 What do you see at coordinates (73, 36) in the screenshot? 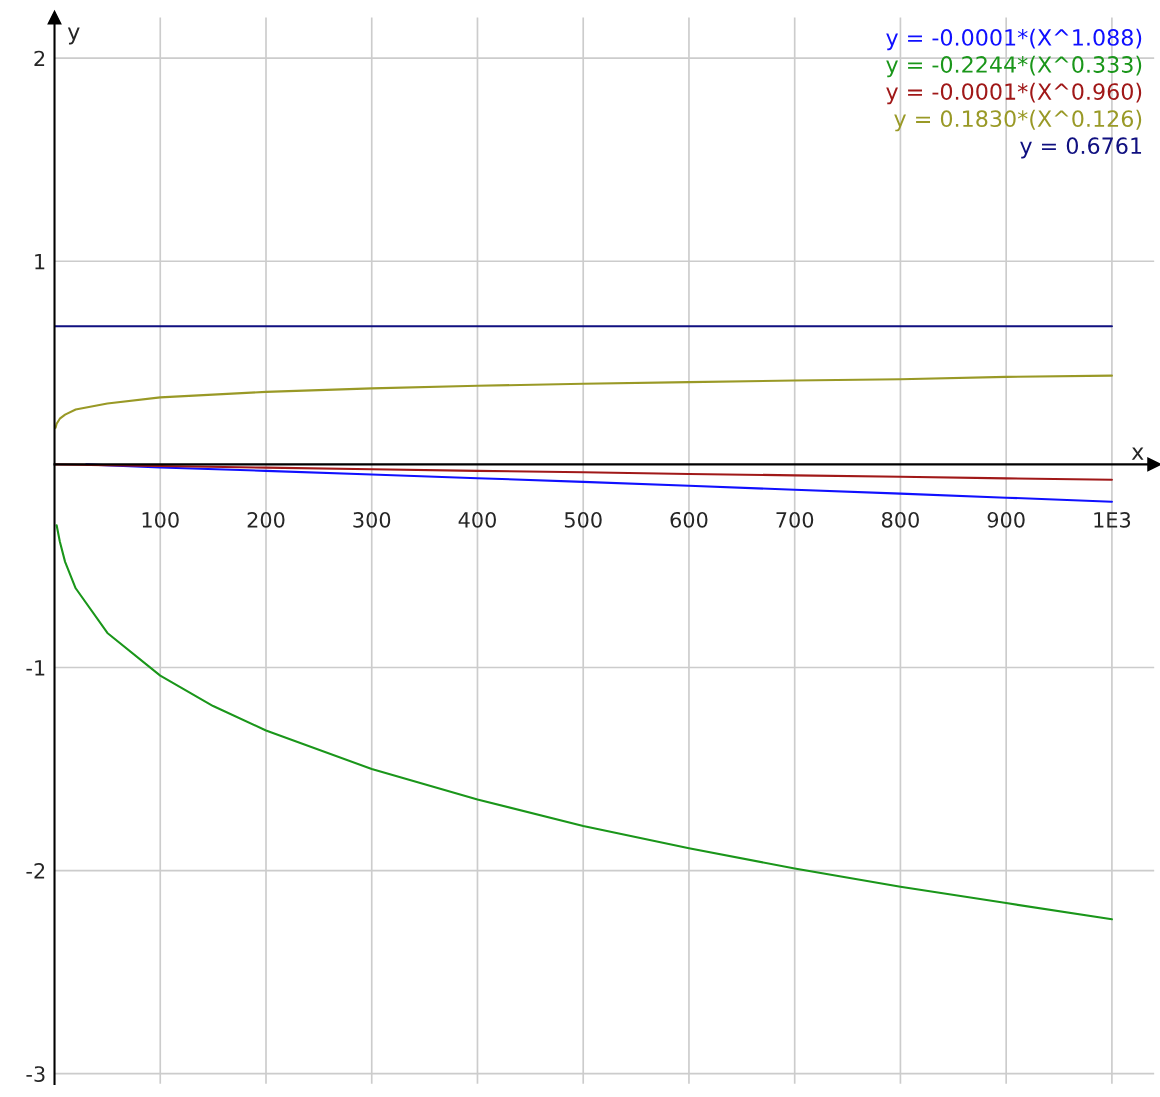
I see `y-axis-title: y` at bounding box center [73, 36].